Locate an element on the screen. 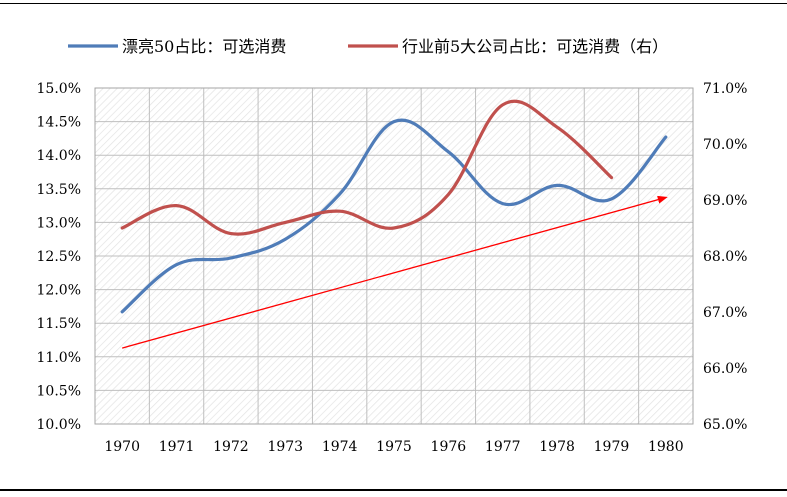  left-tick-label: 14.5% is located at coordinates (59, 123).